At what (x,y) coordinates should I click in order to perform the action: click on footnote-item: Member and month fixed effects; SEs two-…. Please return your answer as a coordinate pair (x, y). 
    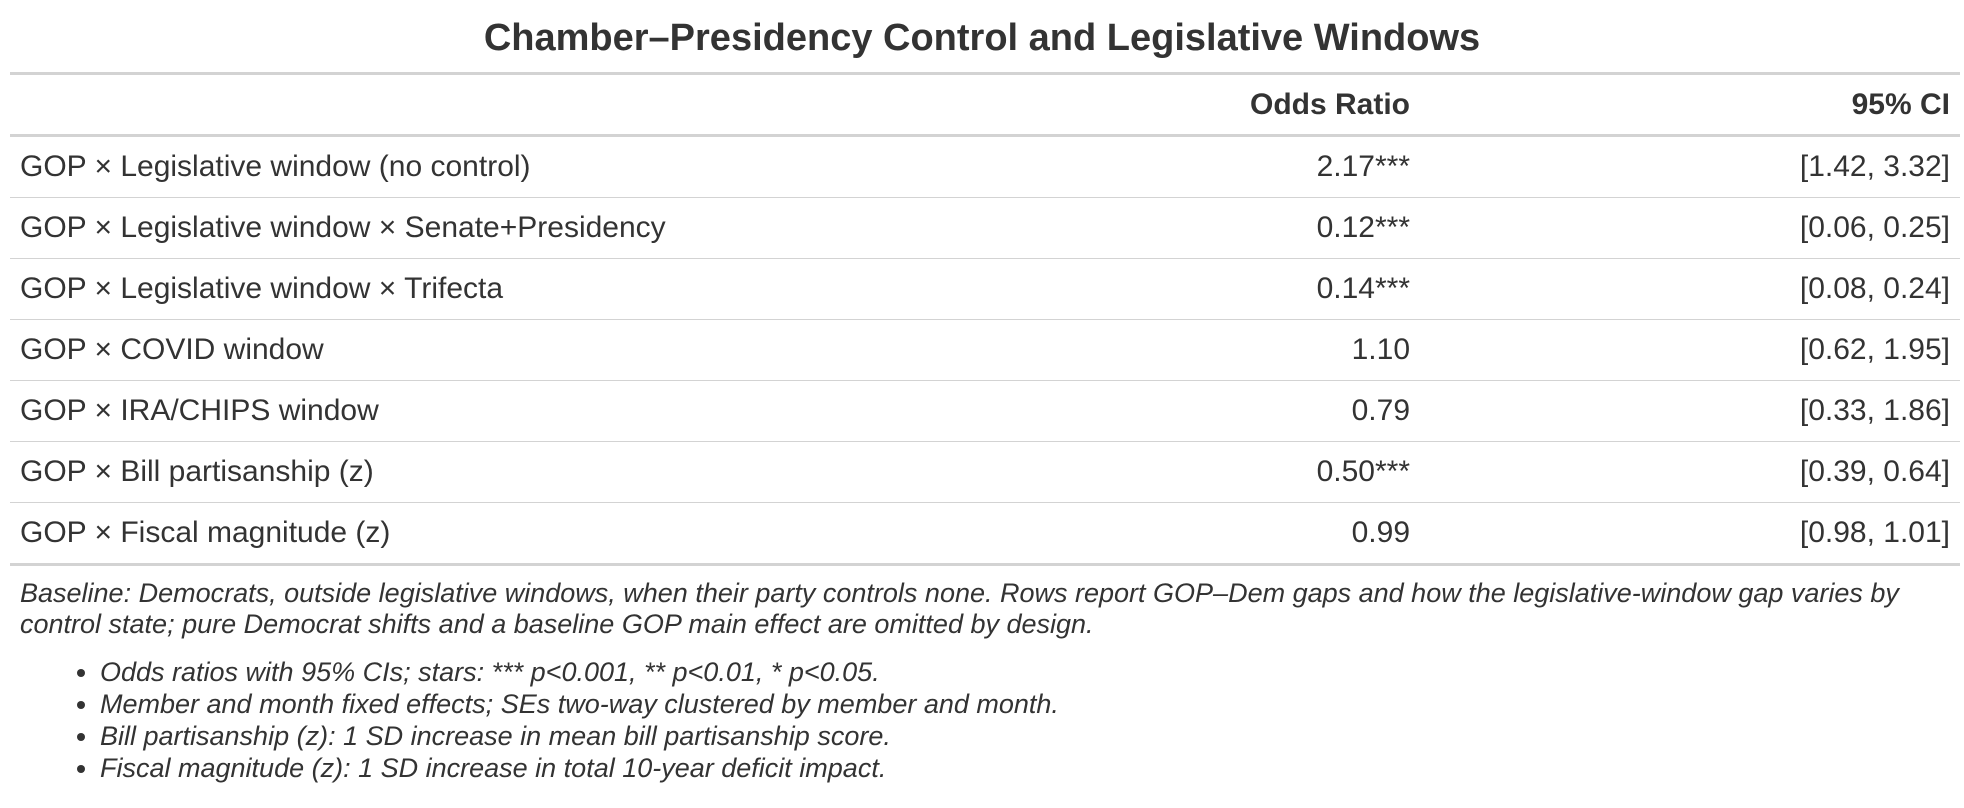
    Looking at the image, I should click on (1020, 704).